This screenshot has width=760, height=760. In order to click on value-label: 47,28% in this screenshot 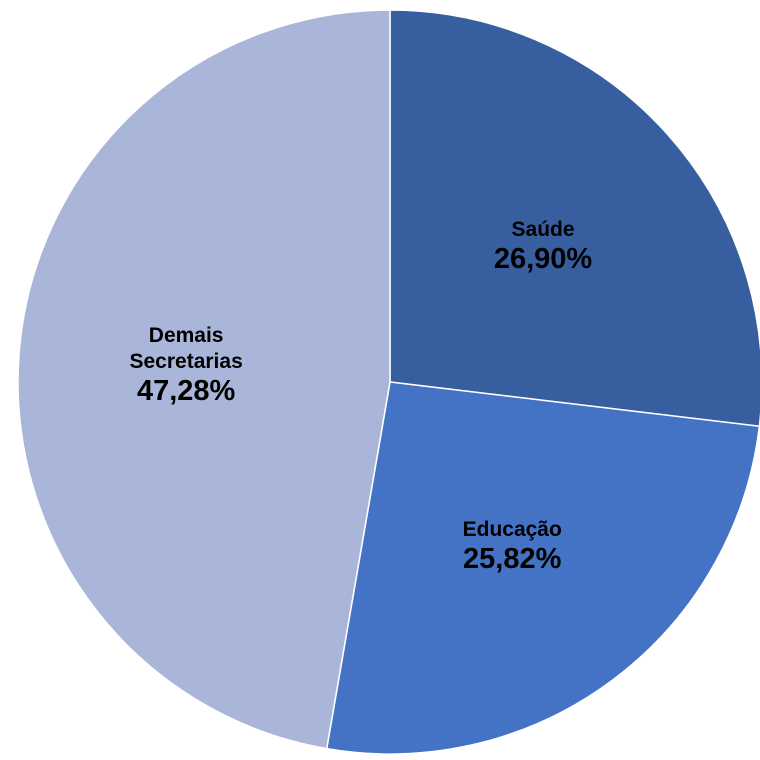, I will do `click(186, 390)`.